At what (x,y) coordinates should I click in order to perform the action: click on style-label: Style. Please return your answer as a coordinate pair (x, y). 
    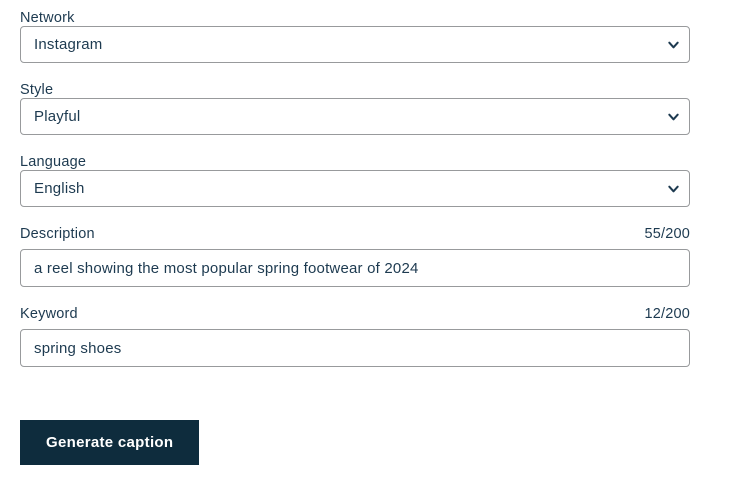
    Looking at the image, I should click on (37, 90).